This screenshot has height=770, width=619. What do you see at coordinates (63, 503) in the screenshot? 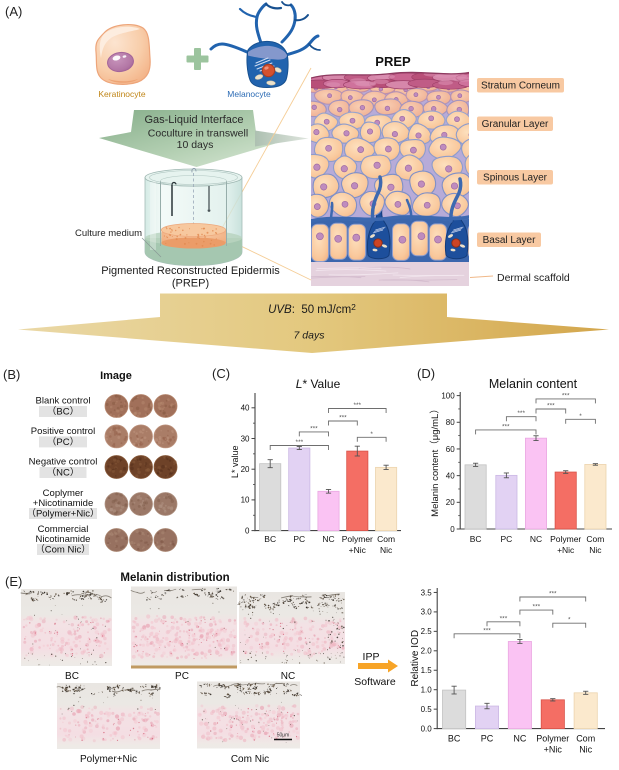
I see `svg-text: +Nicotinamide` at bounding box center [63, 503].